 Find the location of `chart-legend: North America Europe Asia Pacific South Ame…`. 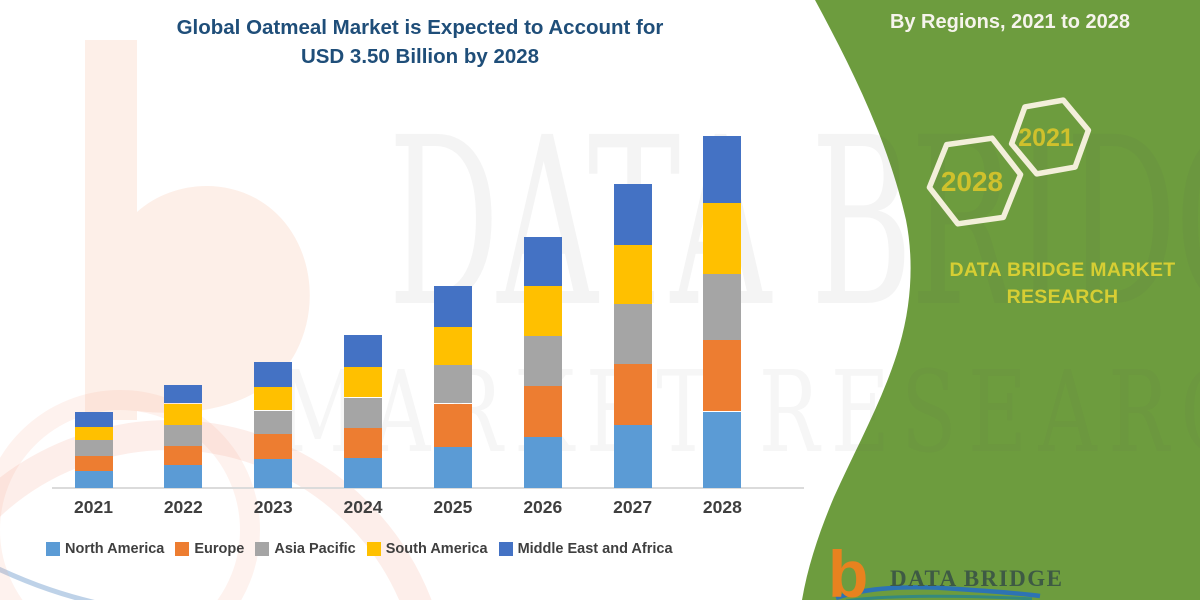

chart-legend: North America Europe Asia Pacific South Ame… is located at coordinates (365, 549).